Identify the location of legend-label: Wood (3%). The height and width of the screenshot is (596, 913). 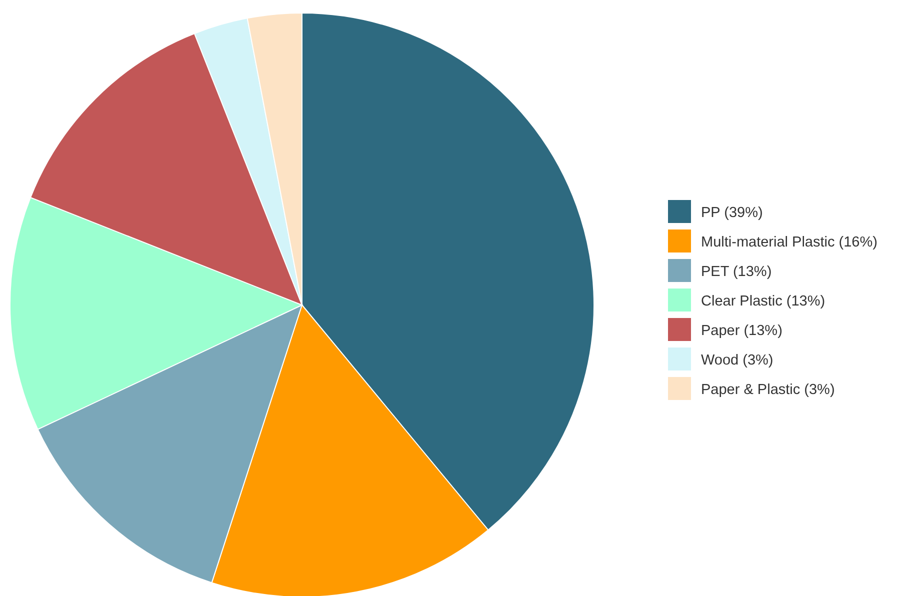
(737, 360).